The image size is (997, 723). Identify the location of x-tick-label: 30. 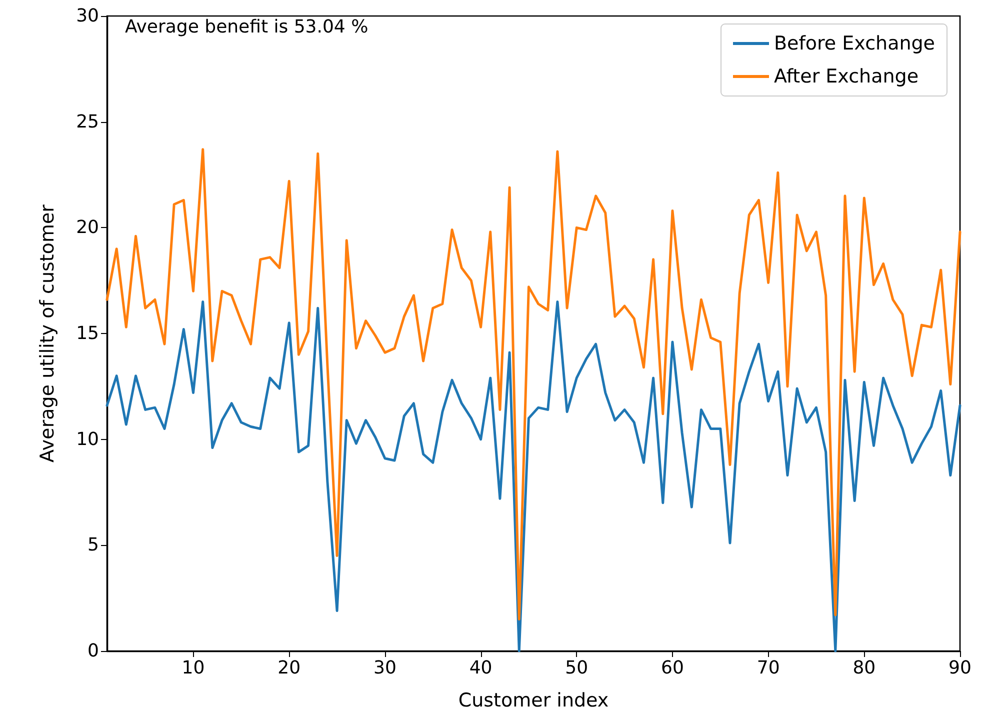
(384, 668).